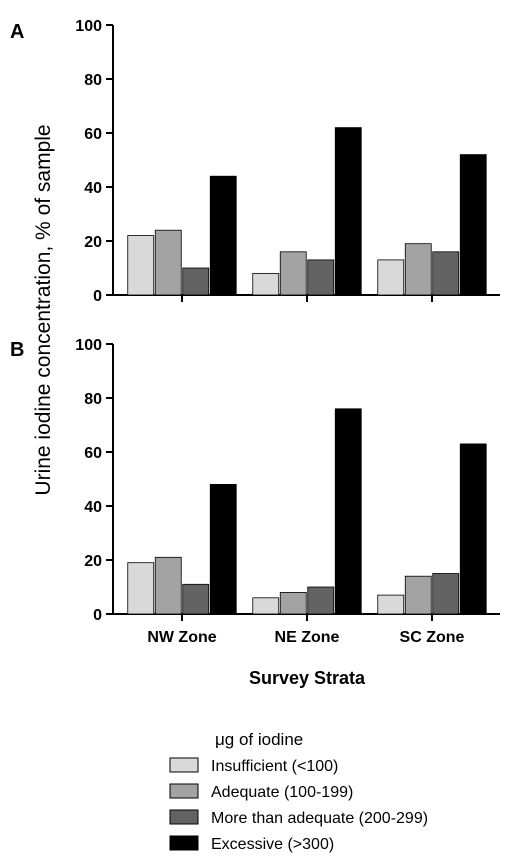  Describe the element at coordinates (307, 678) in the screenshot. I see `x-axis-label: Survey Strata` at that location.